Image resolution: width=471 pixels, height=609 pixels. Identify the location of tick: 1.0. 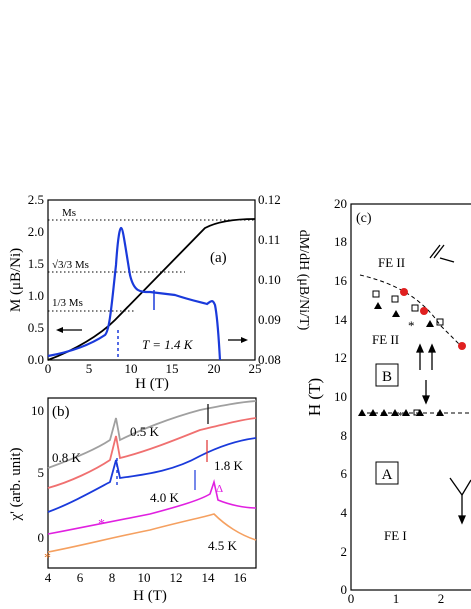
(36, 295).